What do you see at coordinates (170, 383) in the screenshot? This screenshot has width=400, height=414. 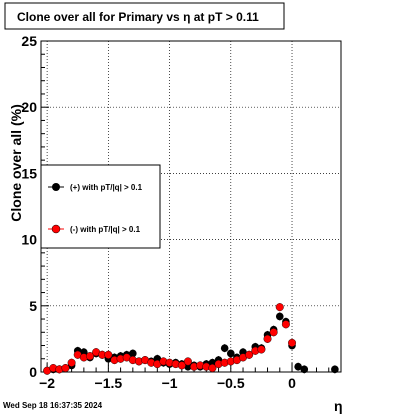 I see `x-tick-label-2: −1` at bounding box center [170, 383].